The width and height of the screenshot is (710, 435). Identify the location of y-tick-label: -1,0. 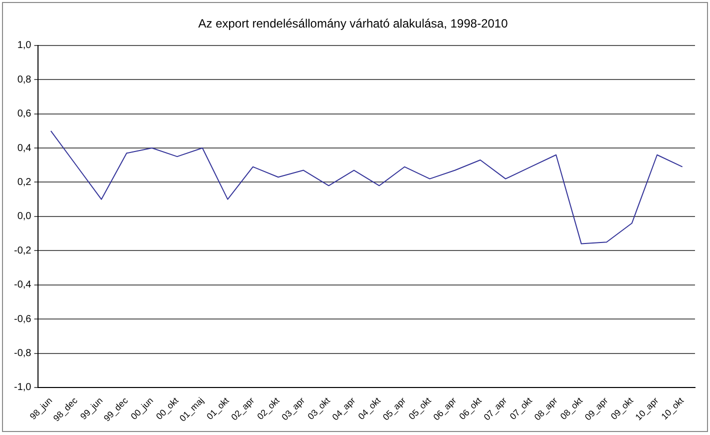
(23, 388).